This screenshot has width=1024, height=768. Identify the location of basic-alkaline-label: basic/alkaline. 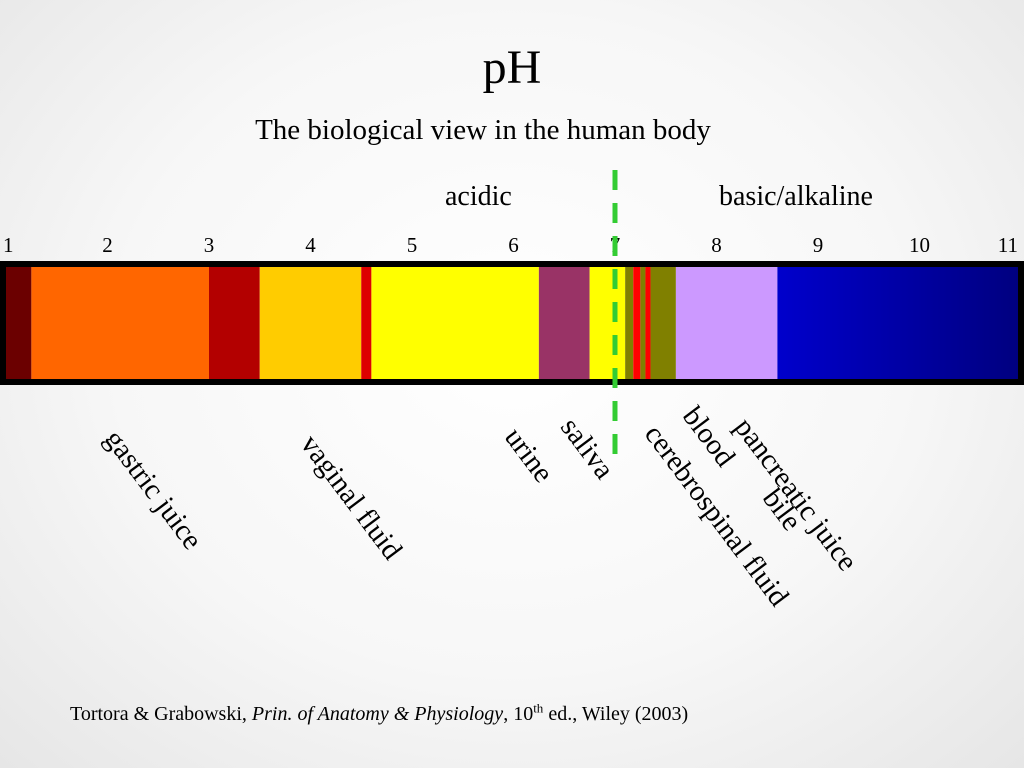
(796, 196).